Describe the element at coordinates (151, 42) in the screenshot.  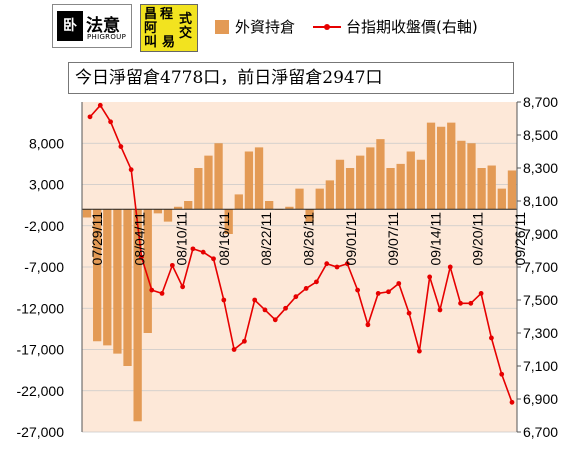
I see `secondary-logo-char: 叫` at that location.